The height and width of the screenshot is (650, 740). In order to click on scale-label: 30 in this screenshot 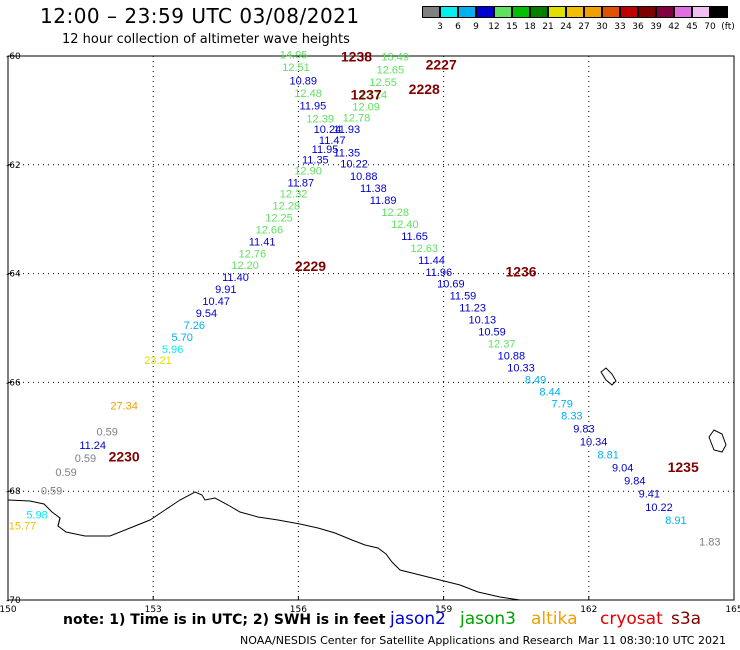, I will do `click(602, 27)`.